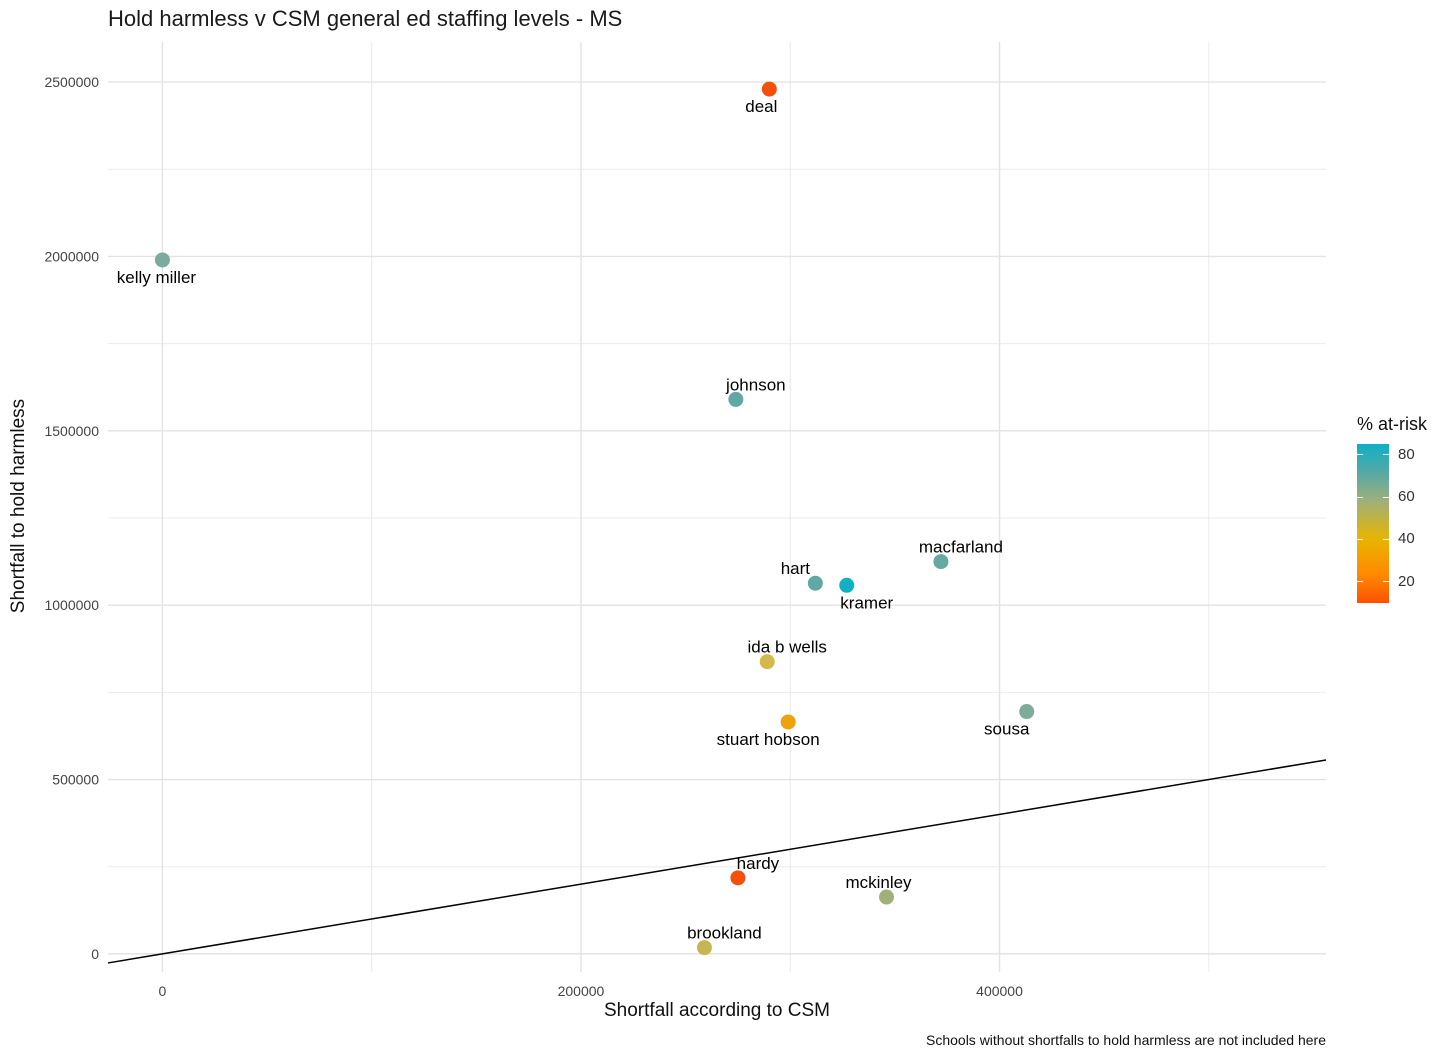  I want to click on x-axis-label: Shortfall according to CSM, so click(717, 1010).